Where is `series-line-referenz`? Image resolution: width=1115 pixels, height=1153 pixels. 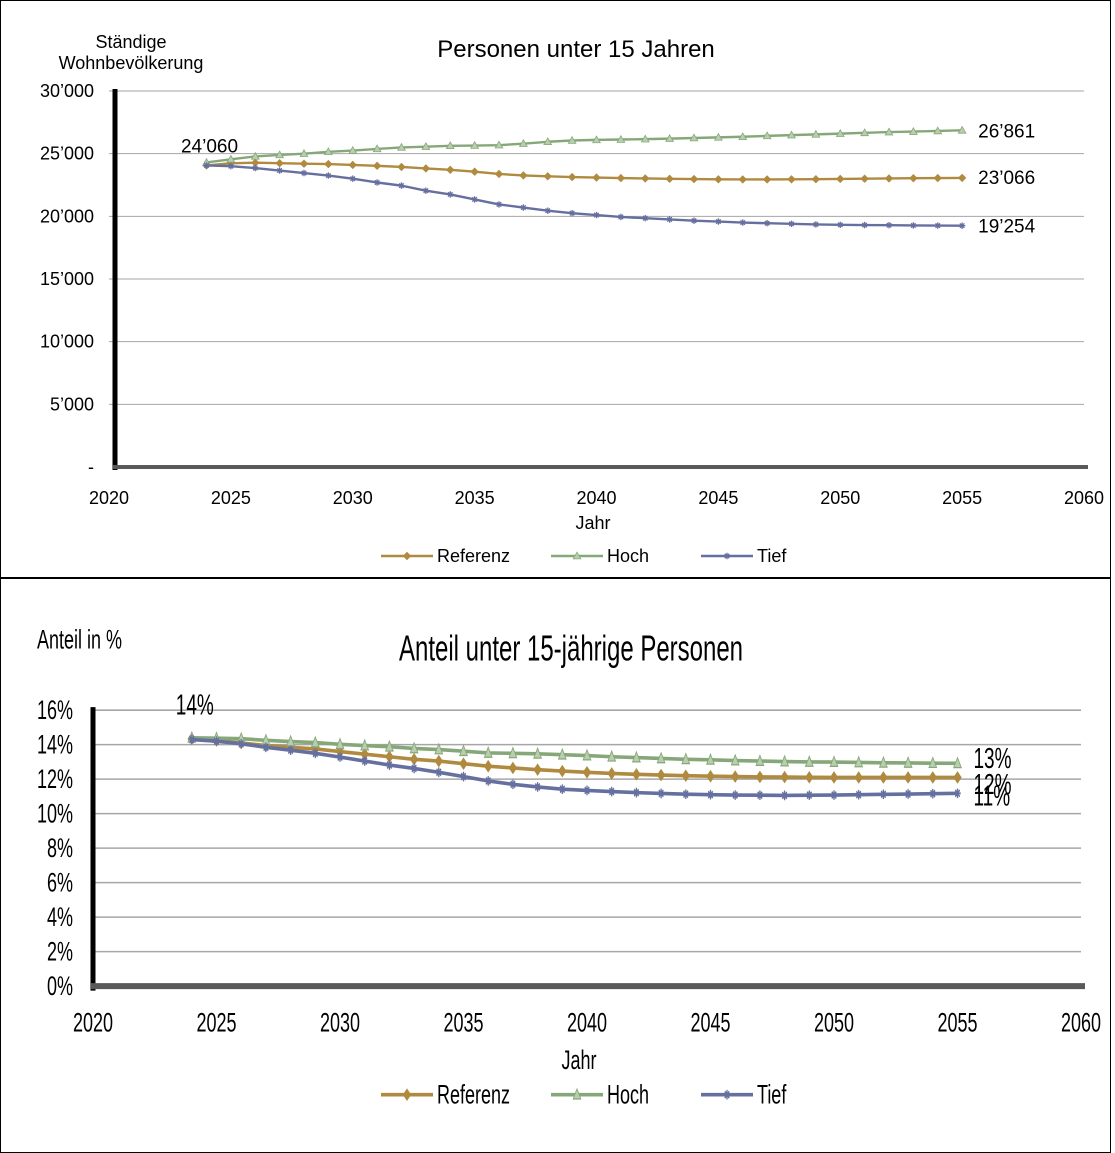 series-line-referenz is located at coordinates (584, 171).